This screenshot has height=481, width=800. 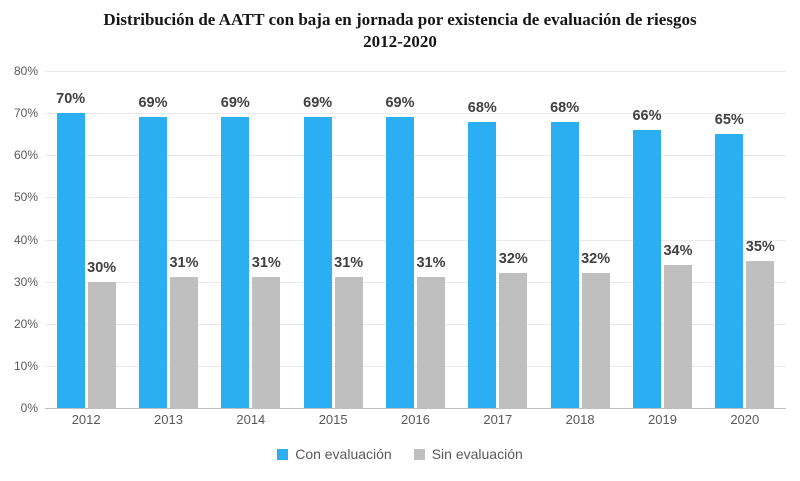 What do you see at coordinates (647, 115) in the screenshot?
I see `bar-value-label: 66%` at bounding box center [647, 115].